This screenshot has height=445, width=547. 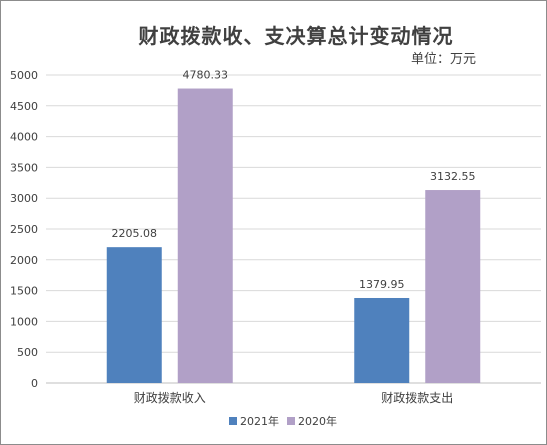 I want to click on unit-label: 单位：万元, so click(x=443, y=59).